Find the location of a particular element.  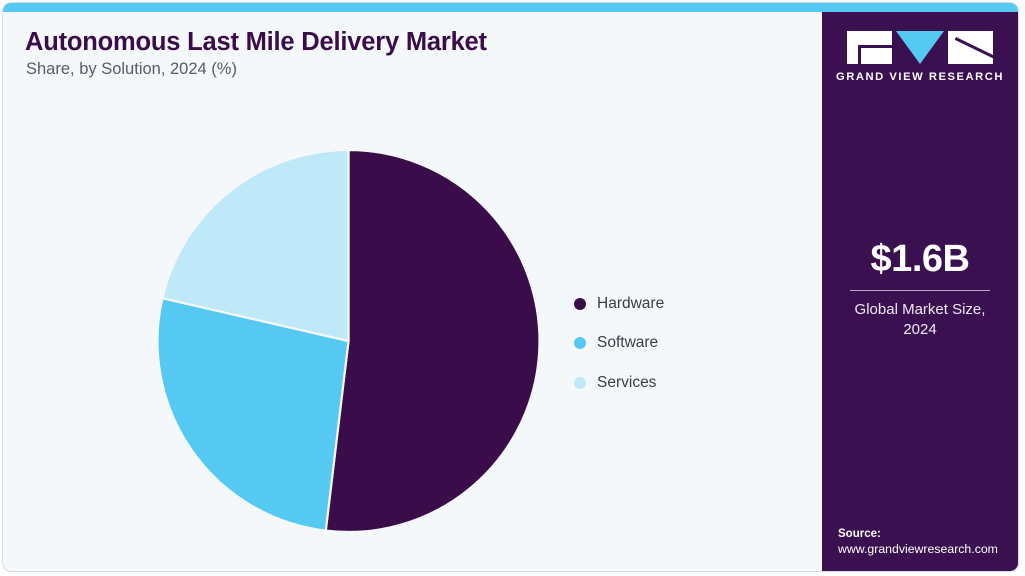

chart-legend: Hardware Software Services is located at coordinates (684, 343).